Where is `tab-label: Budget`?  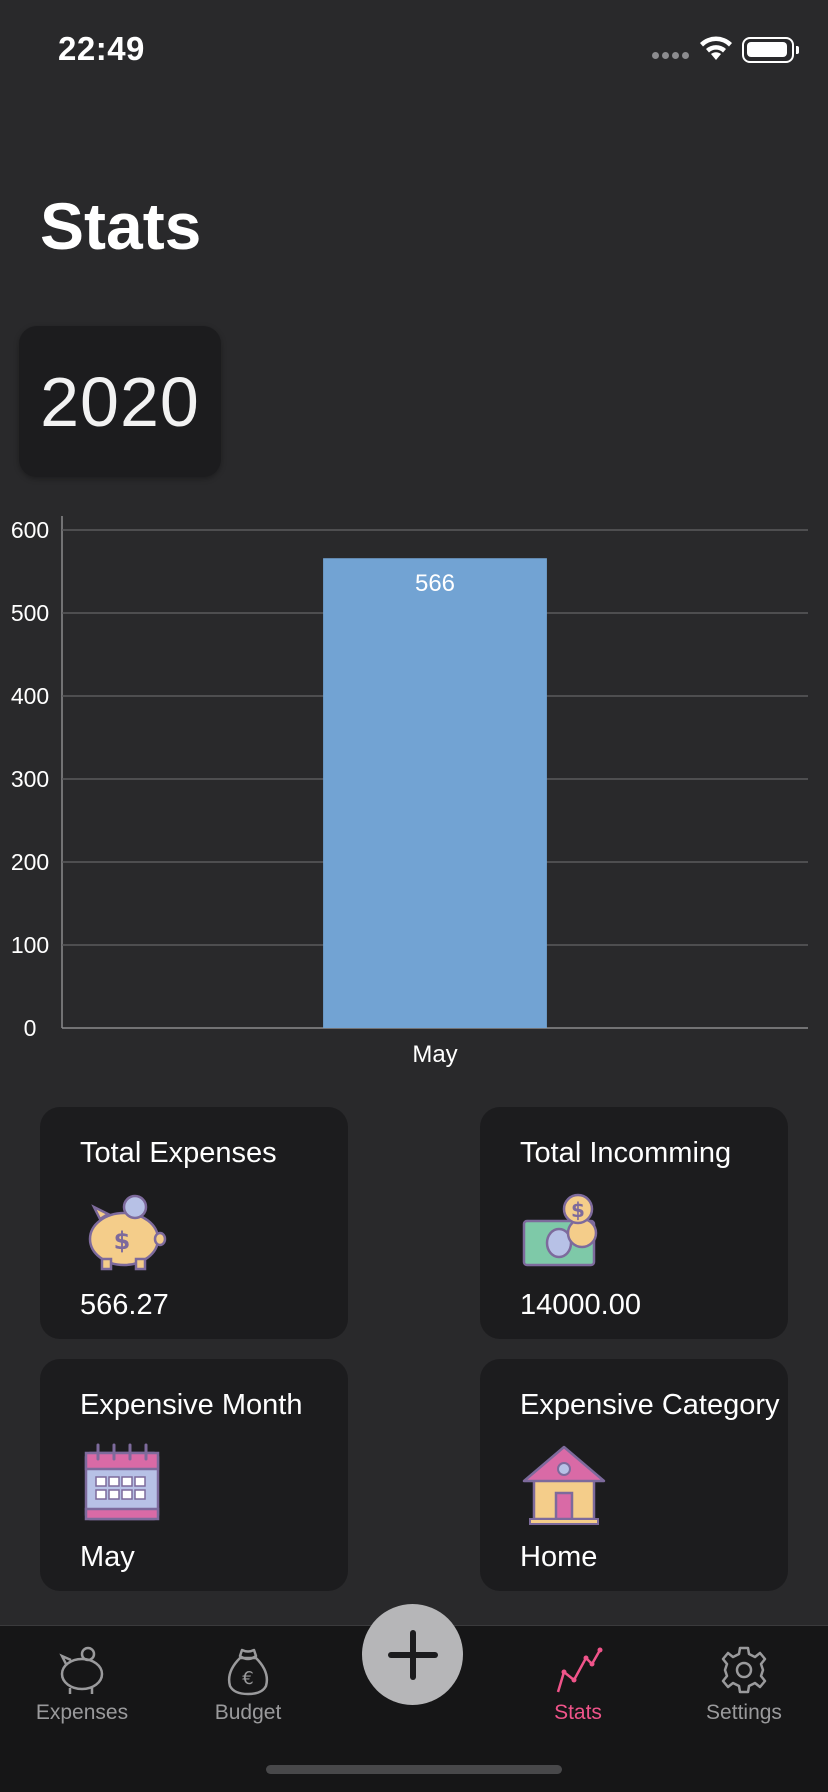
tab-label: Budget is located at coordinates (248, 1712).